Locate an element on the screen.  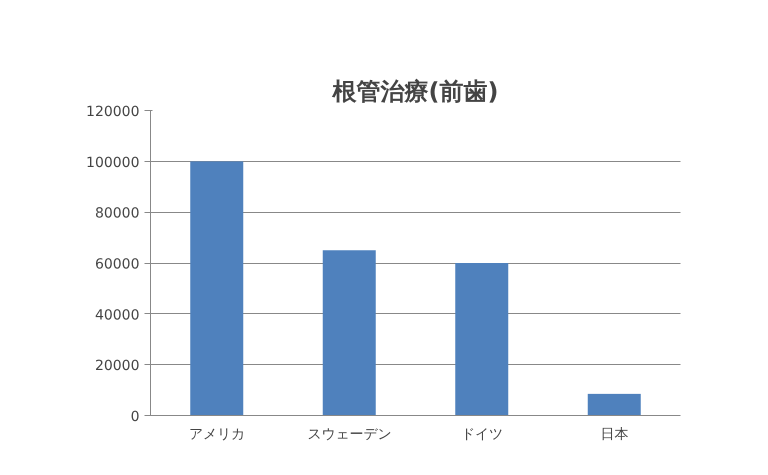
x-tick-label: スウェーデン is located at coordinates (349, 434).